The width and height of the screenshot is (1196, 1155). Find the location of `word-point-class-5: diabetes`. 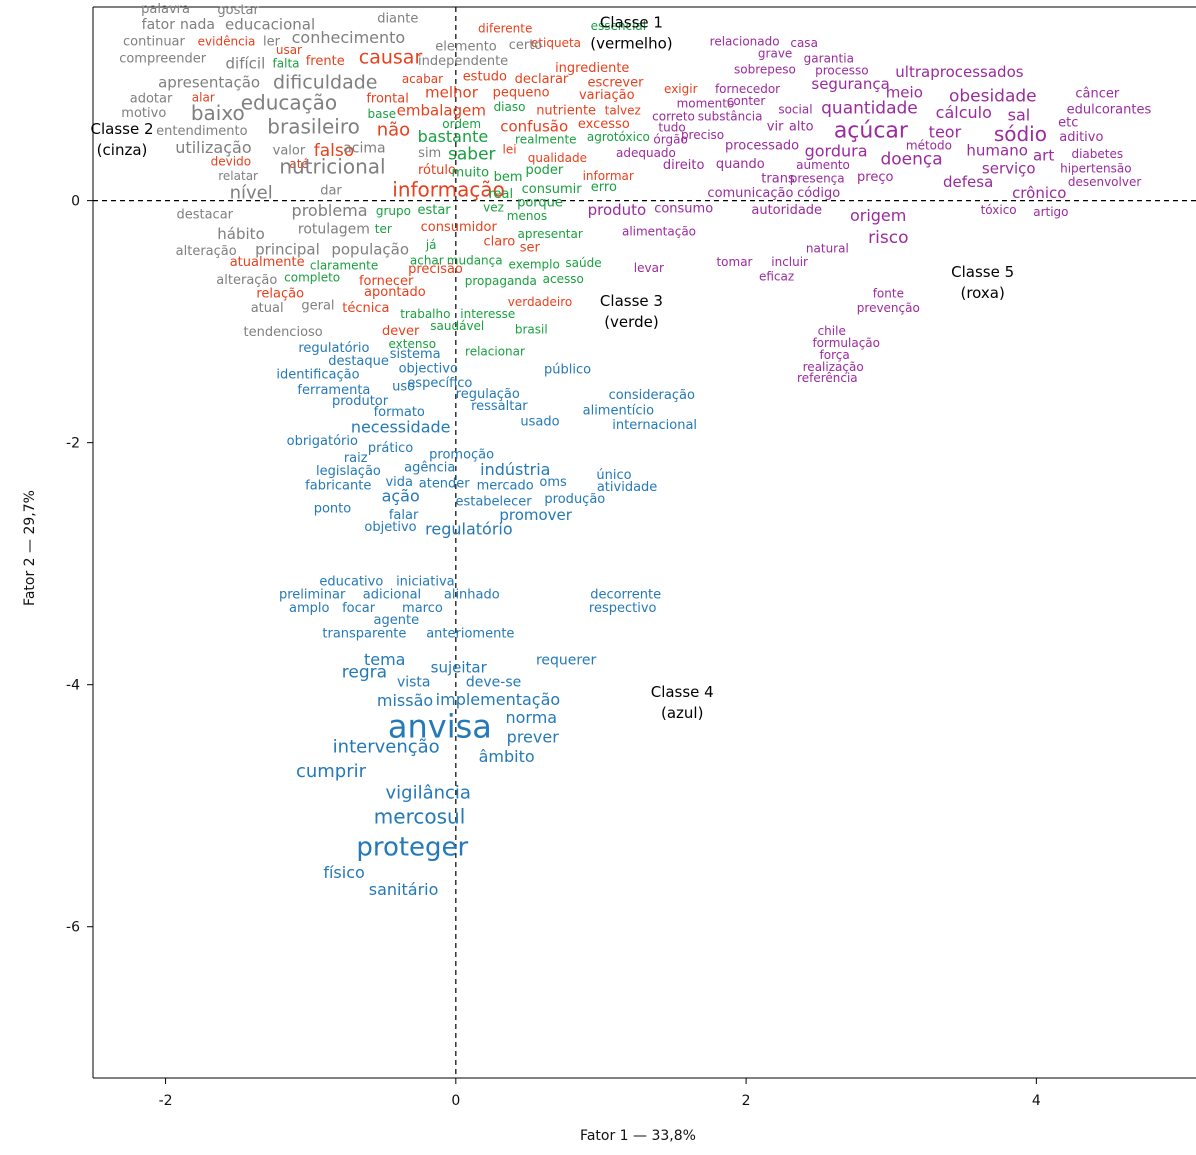

word-point-class-5: diabetes is located at coordinates (1097, 154).